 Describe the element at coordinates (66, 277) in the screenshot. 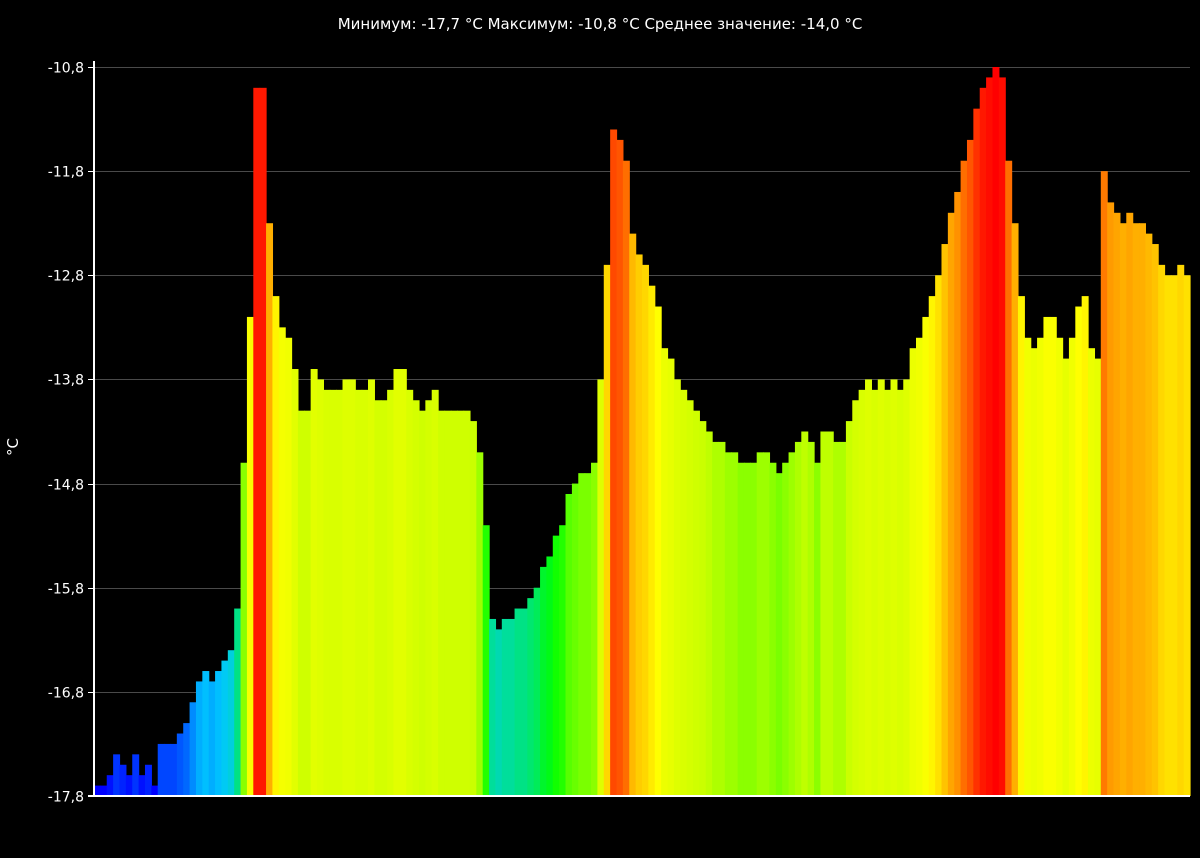

I see `y-tick-label: -12,8` at that location.